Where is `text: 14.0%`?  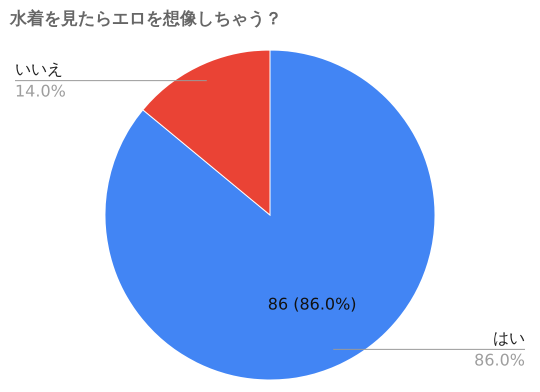
text: 14.0% is located at coordinates (40, 91).